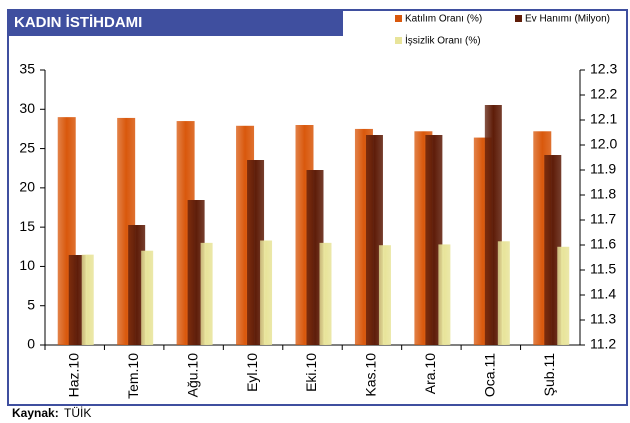 This screenshot has width=630, height=423. What do you see at coordinates (603, 94) in the screenshot?
I see `y2-tick-label: 12.2` at bounding box center [603, 94].